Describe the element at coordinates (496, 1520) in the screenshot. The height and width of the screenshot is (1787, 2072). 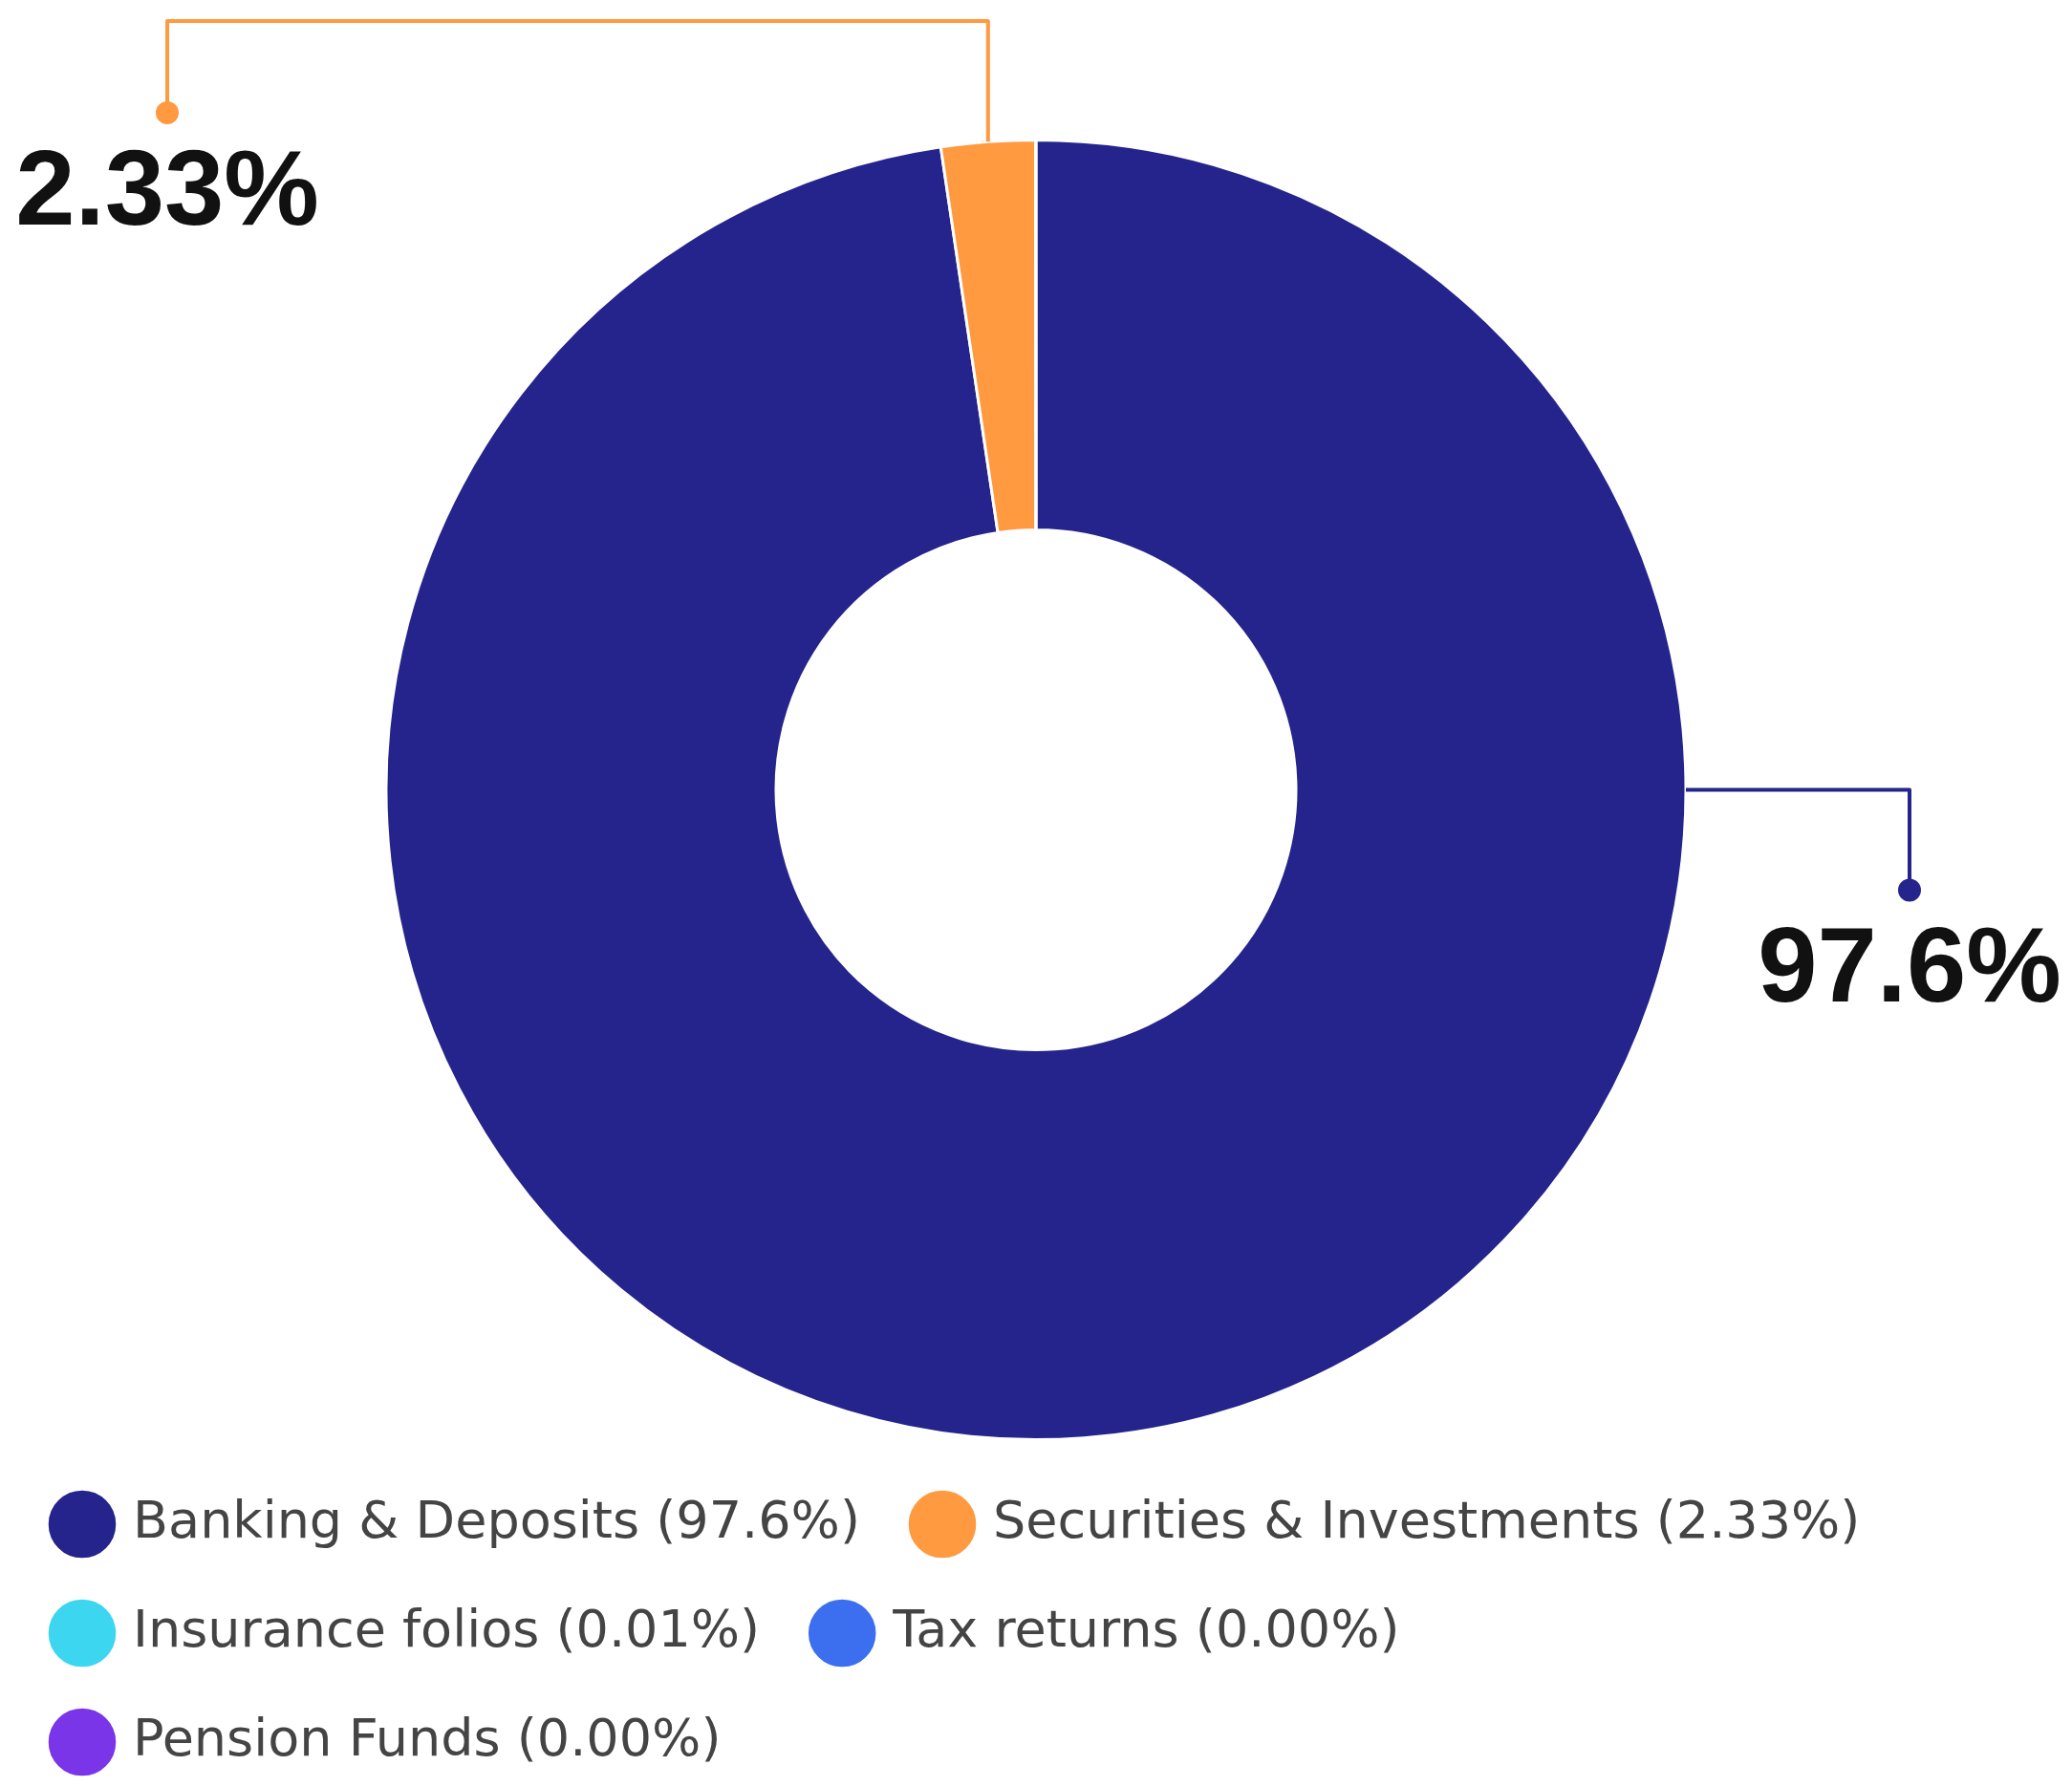
I see `legend-label: Banking & Deposits (97.6%)` at that location.